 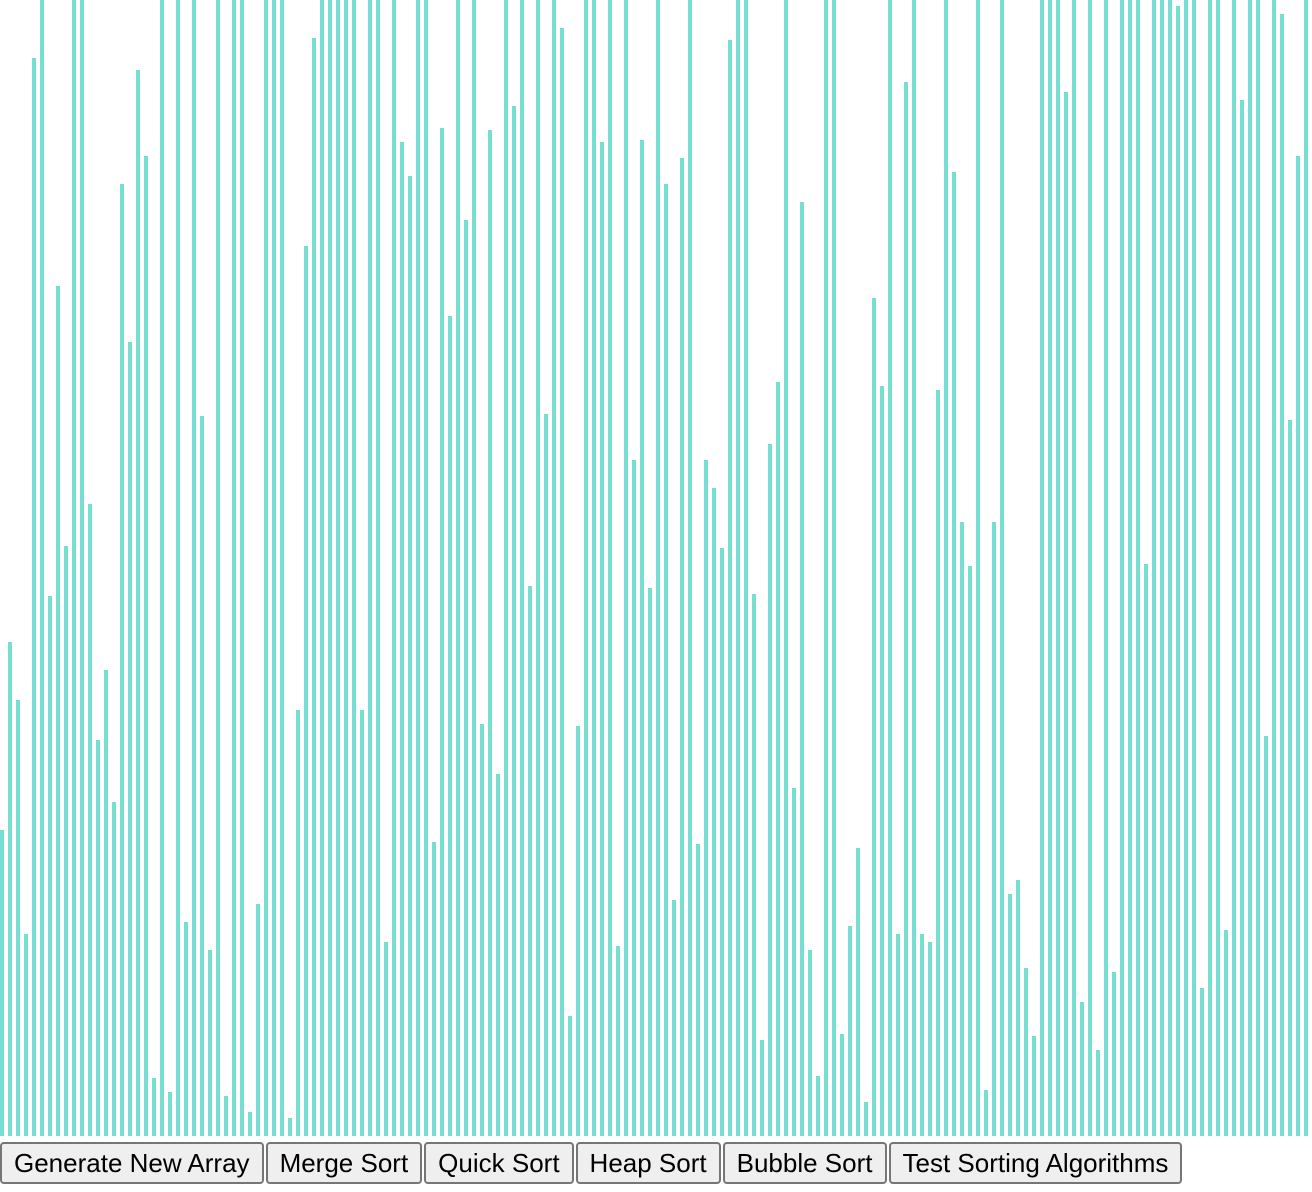 I want to click on heap-sort-button: Heap Sort, so click(x=648, y=1163).